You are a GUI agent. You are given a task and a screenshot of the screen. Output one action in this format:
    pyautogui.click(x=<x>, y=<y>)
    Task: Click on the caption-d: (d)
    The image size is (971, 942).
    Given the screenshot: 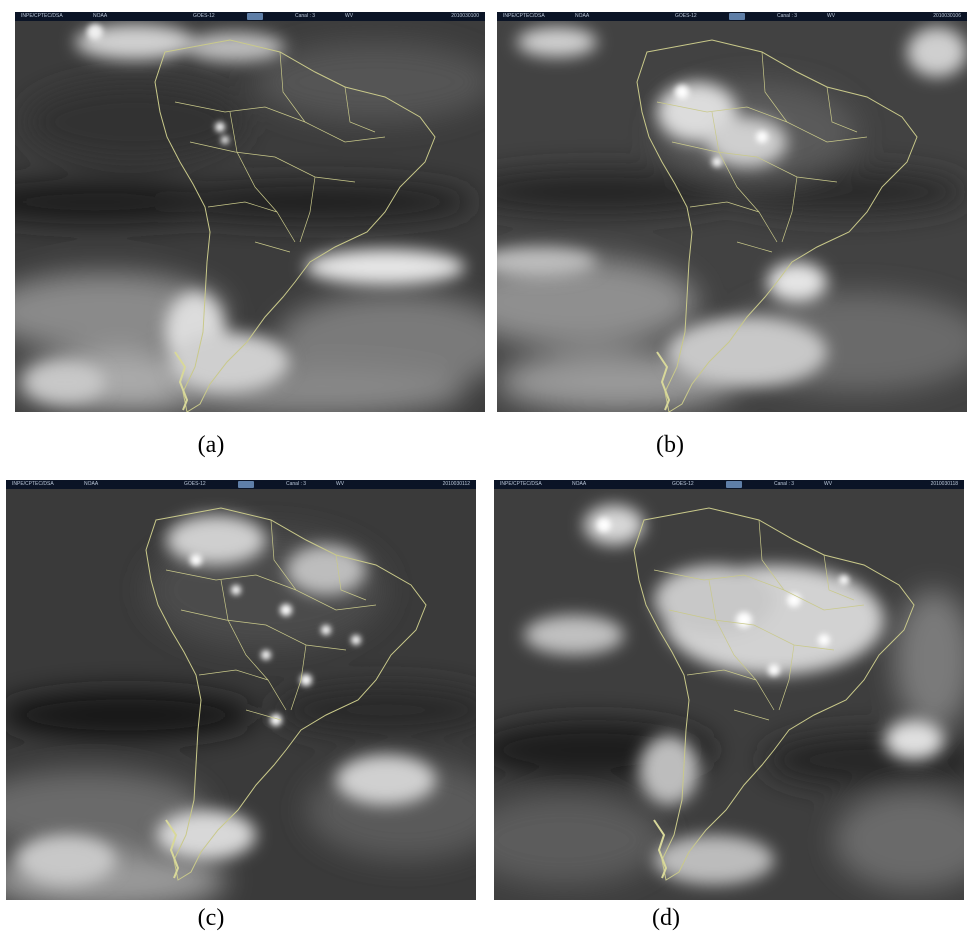 What is the action you would take?
    pyautogui.click(x=666, y=918)
    